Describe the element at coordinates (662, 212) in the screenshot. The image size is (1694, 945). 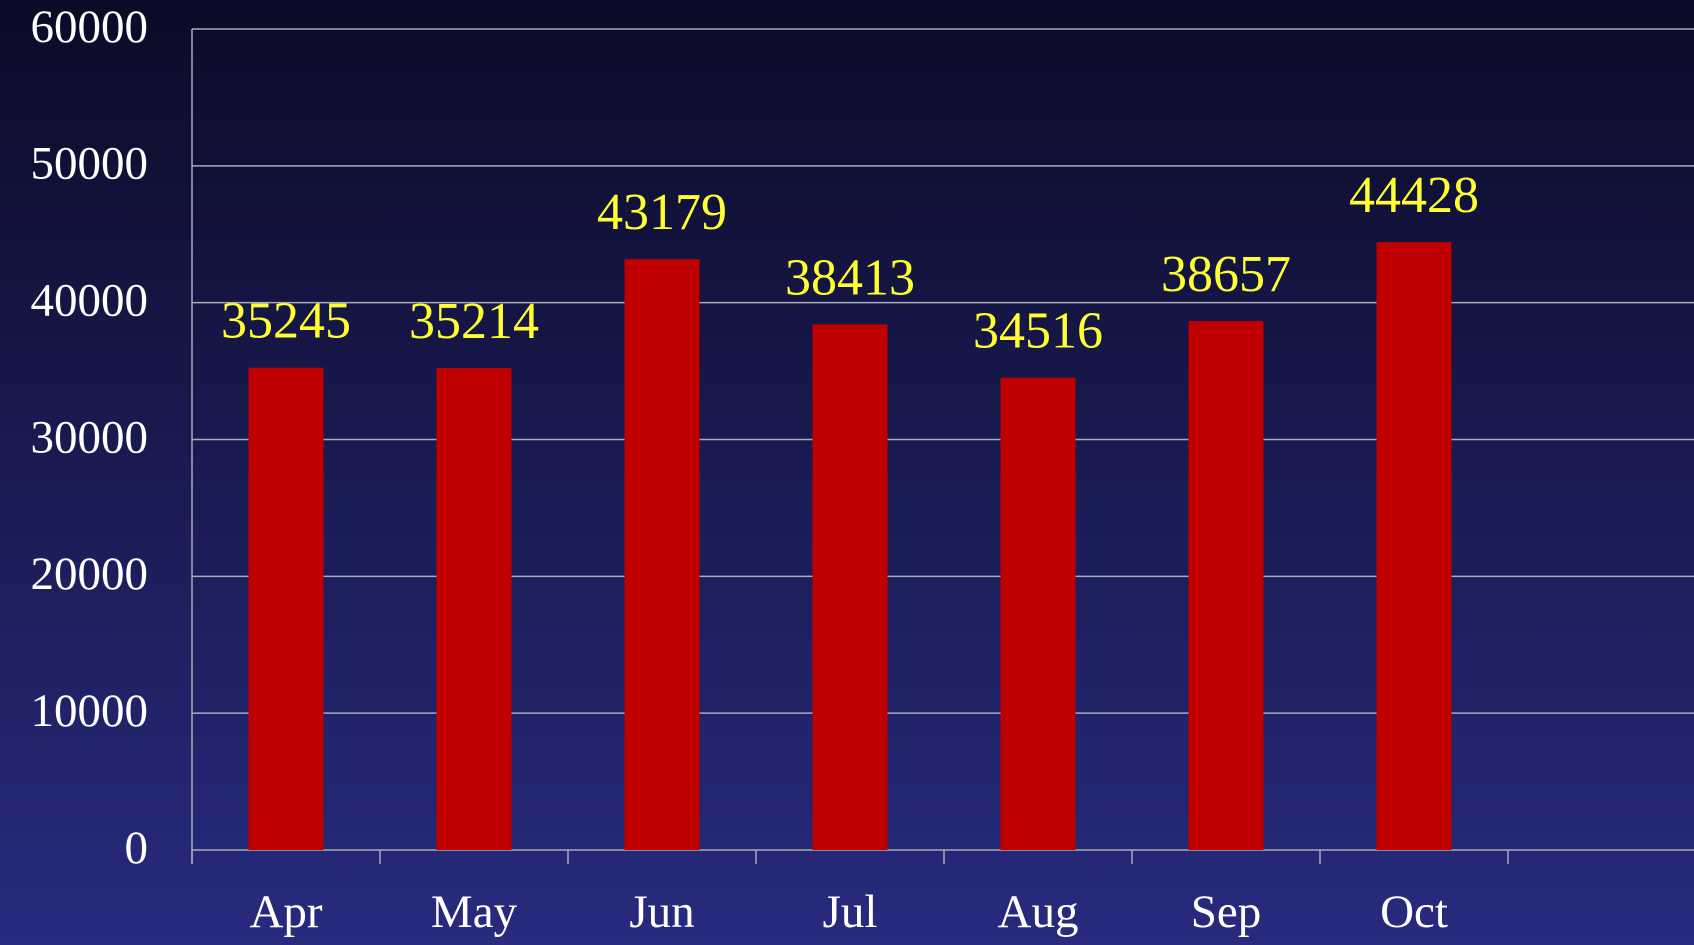
I see `data-label: 43179` at that location.